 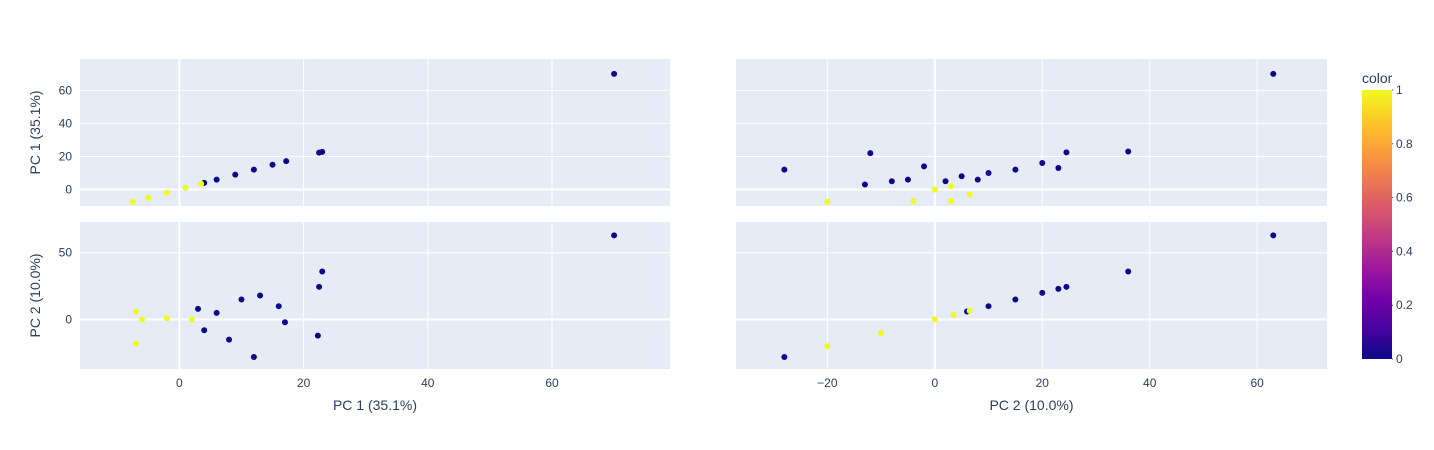 What do you see at coordinates (66, 253) in the screenshot?
I see `y-tick-label: 50` at bounding box center [66, 253].